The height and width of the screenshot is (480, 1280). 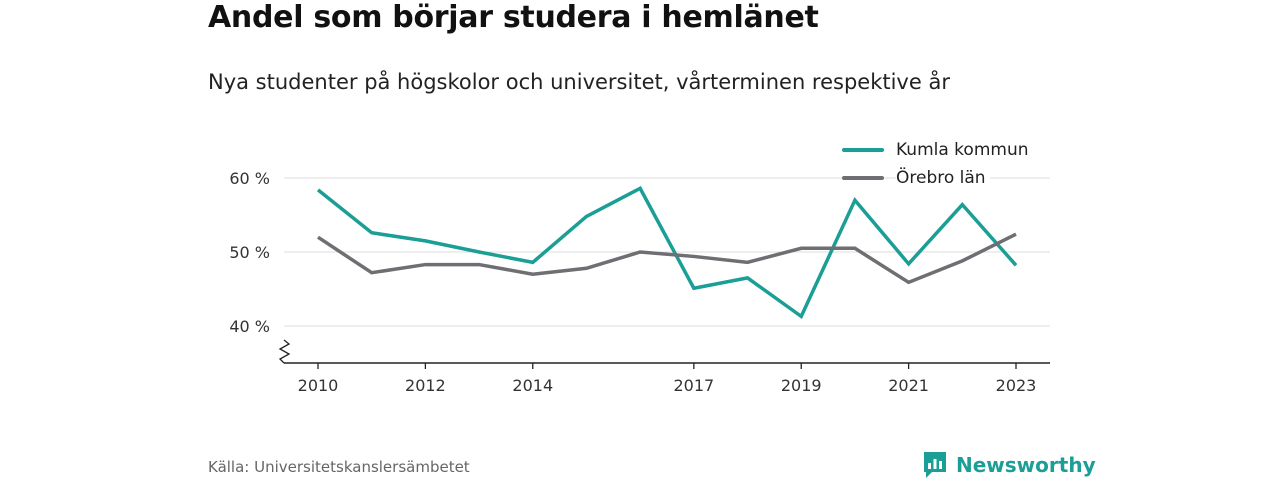 What do you see at coordinates (284, 351) in the screenshot?
I see `y-axis-break-icon` at bounding box center [284, 351].